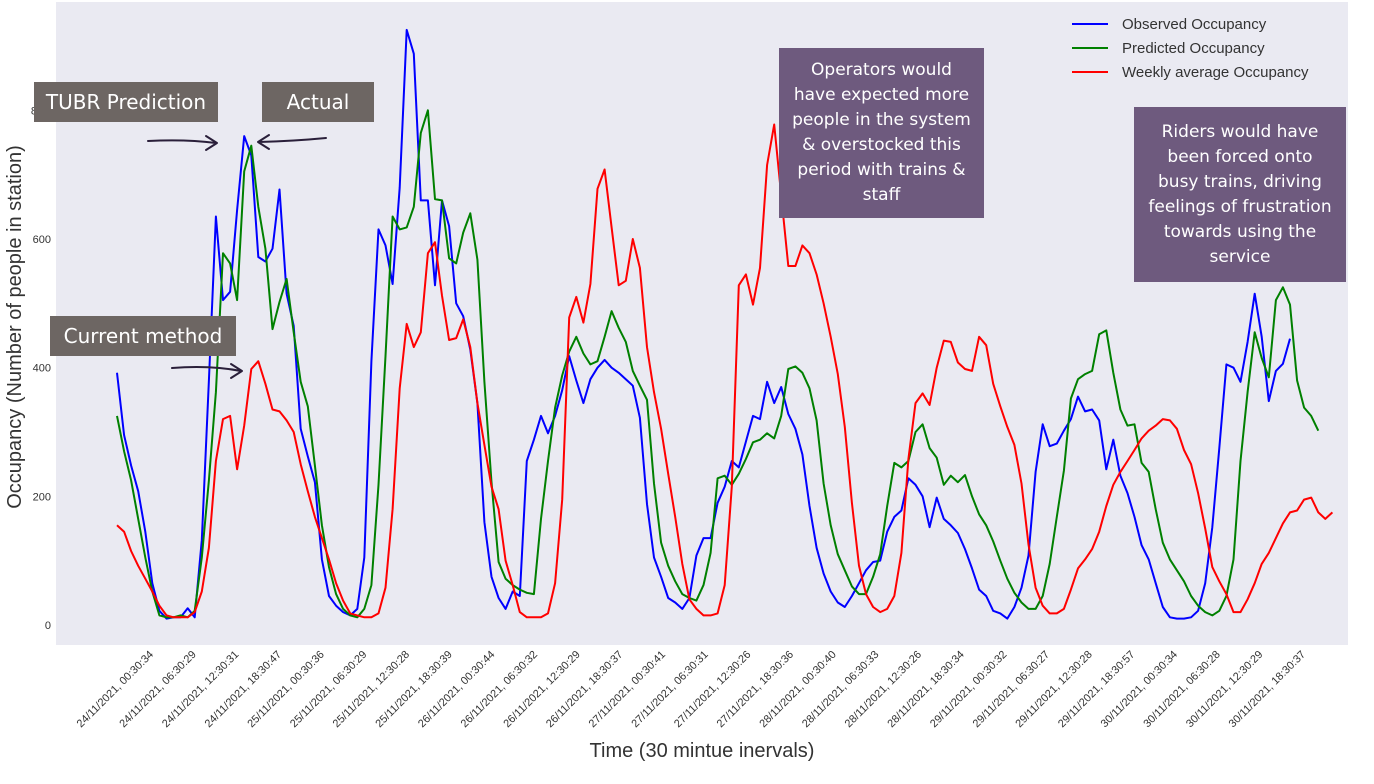 The image size is (1374, 784). Describe the element at coordinates (1053, 689) in the screenshot. I see `x-tick-label: 29/11/2021, 12:30:28` at that location.